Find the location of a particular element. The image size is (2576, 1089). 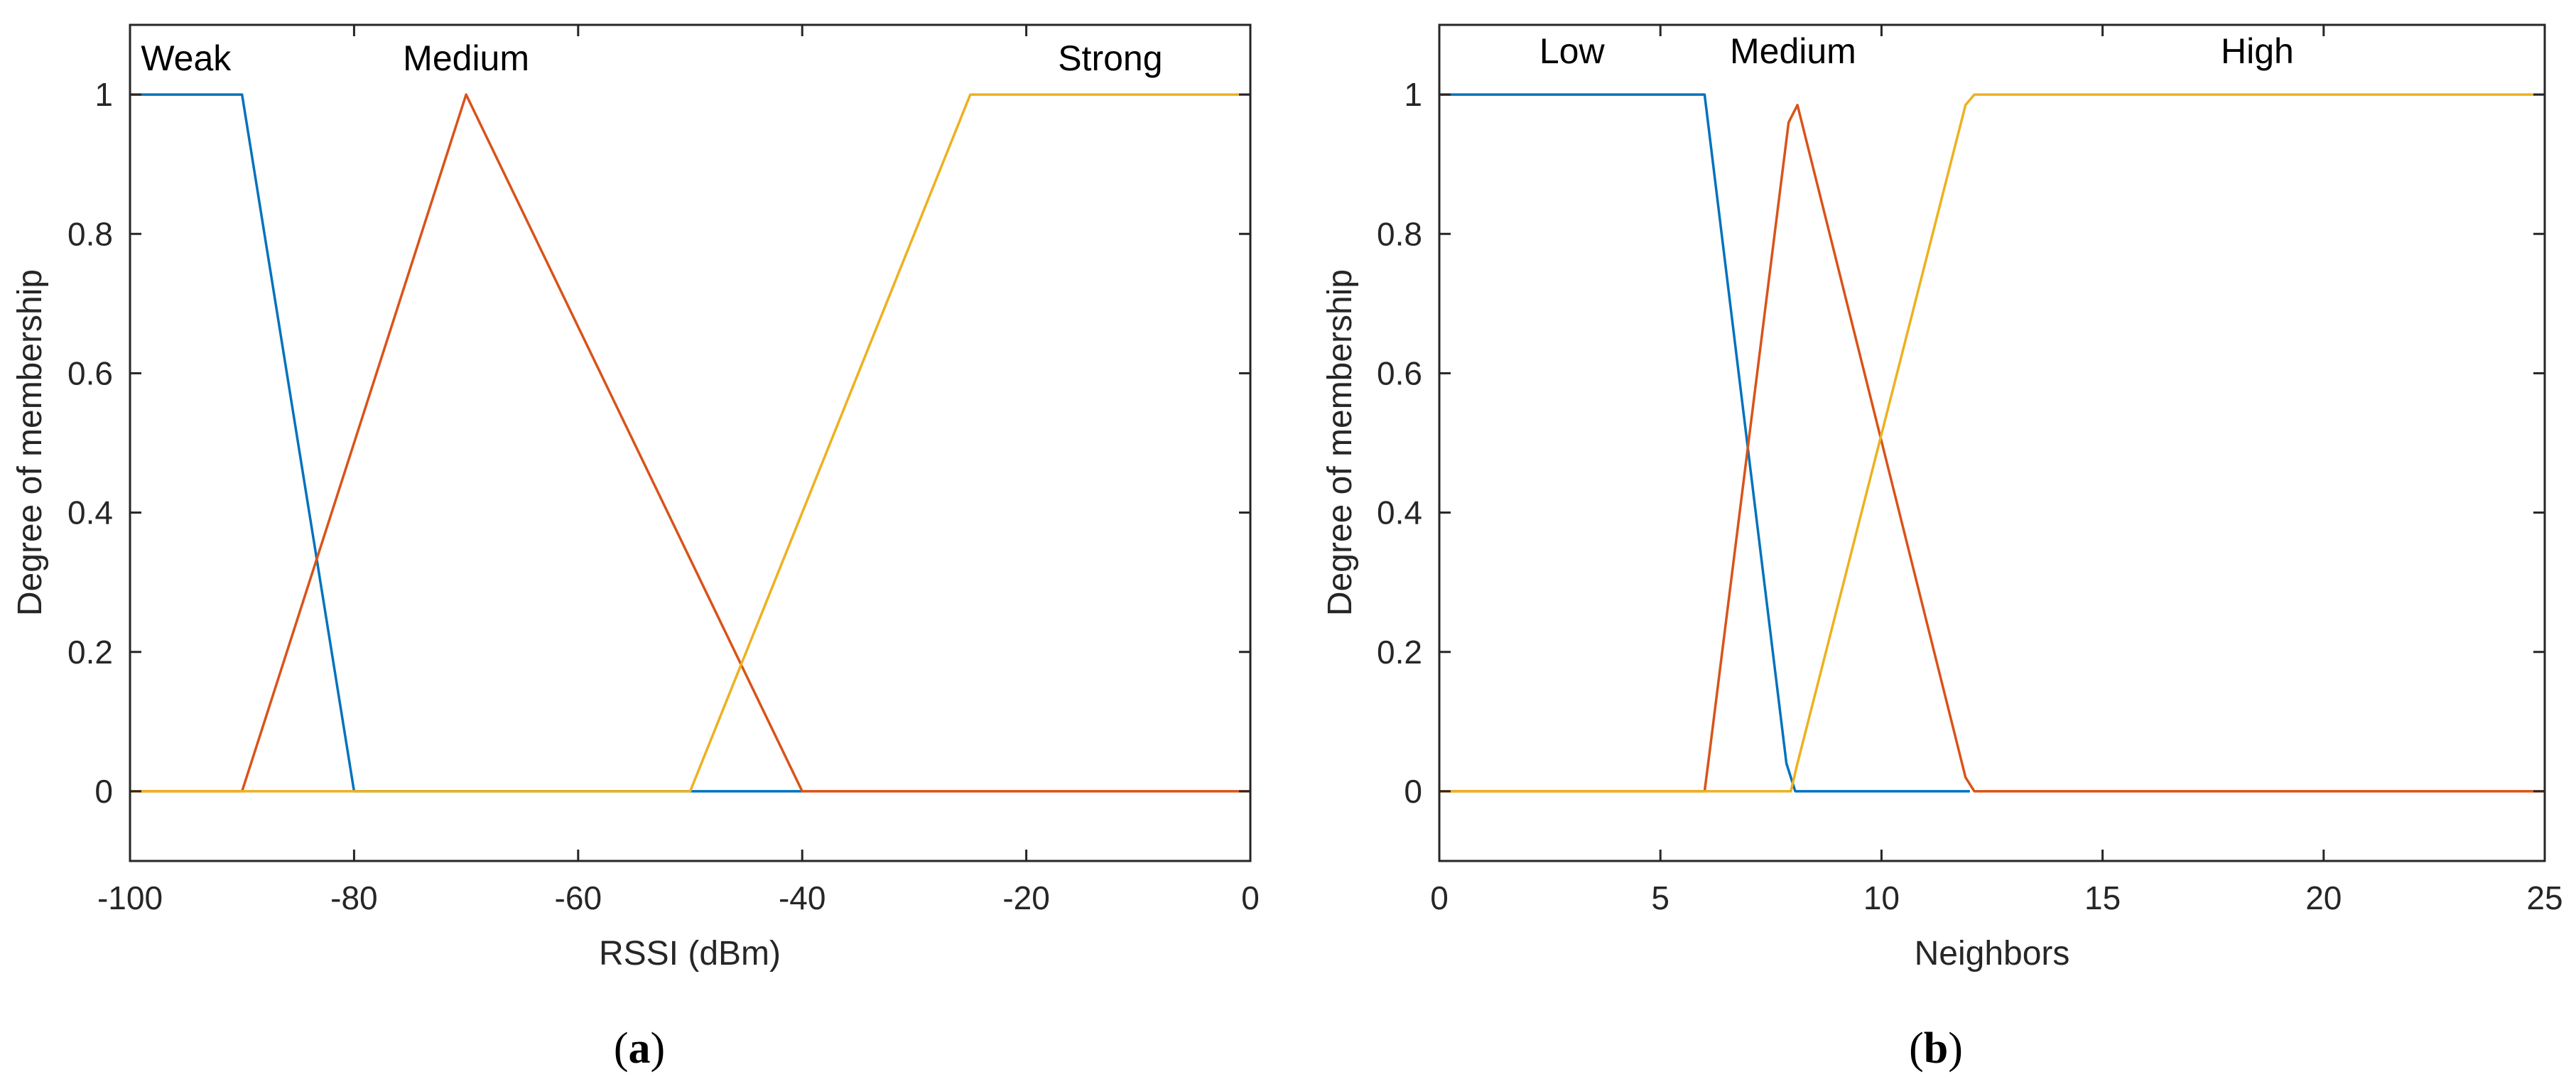

mf-label-low: Low is located at coordinates (1572, 51).